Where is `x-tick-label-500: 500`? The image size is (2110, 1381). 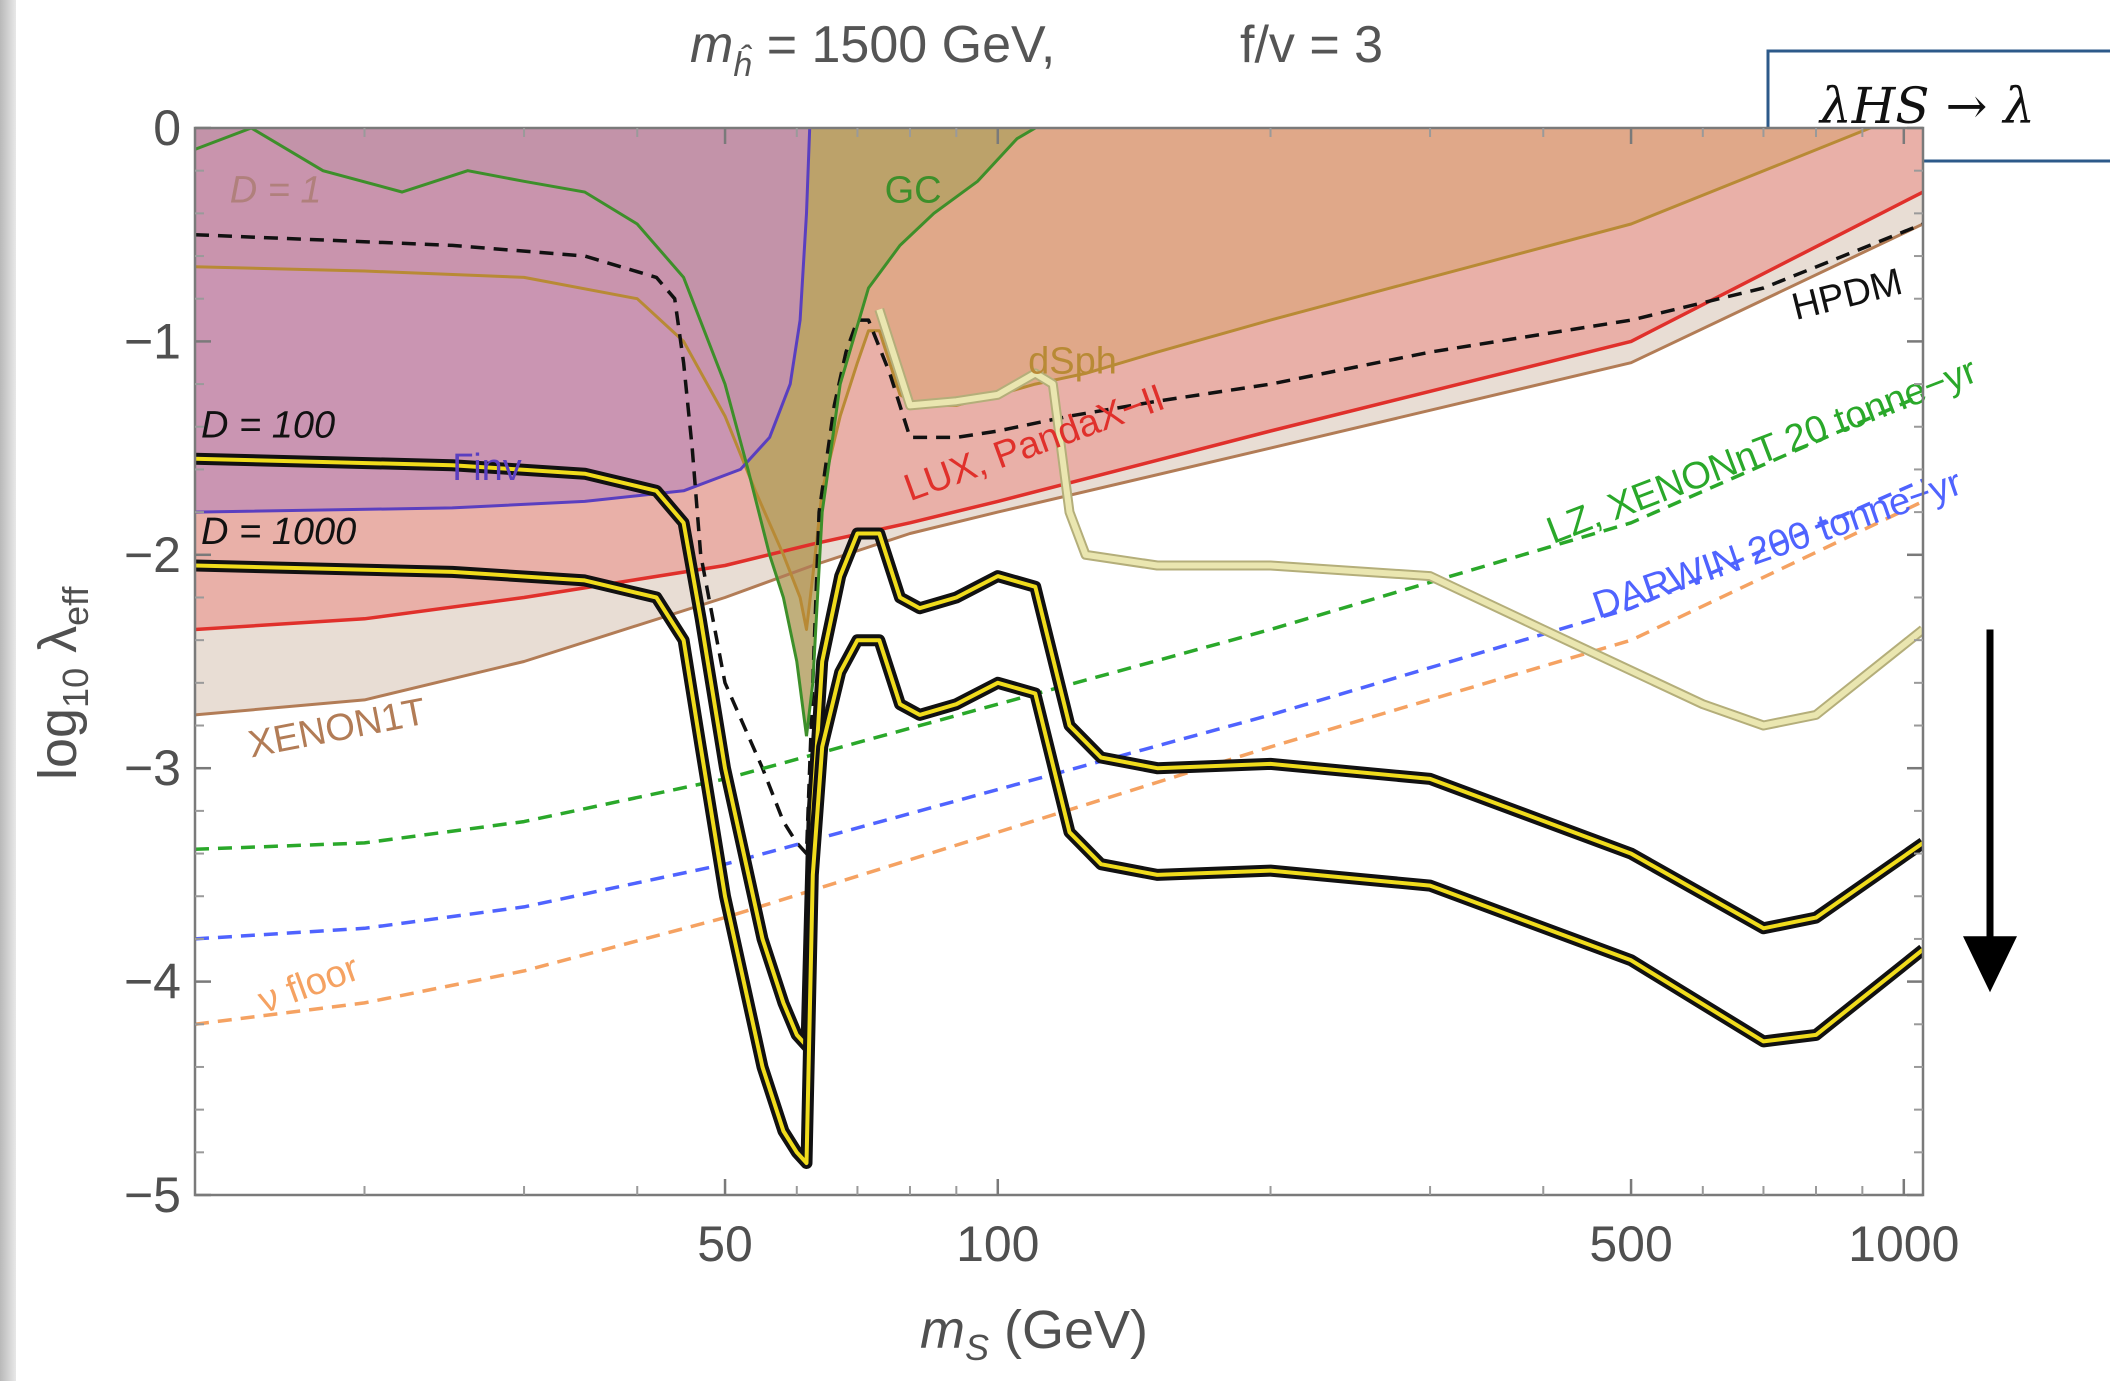
x-tick-label-500: 500 is located at coordinates (1630, 1244).